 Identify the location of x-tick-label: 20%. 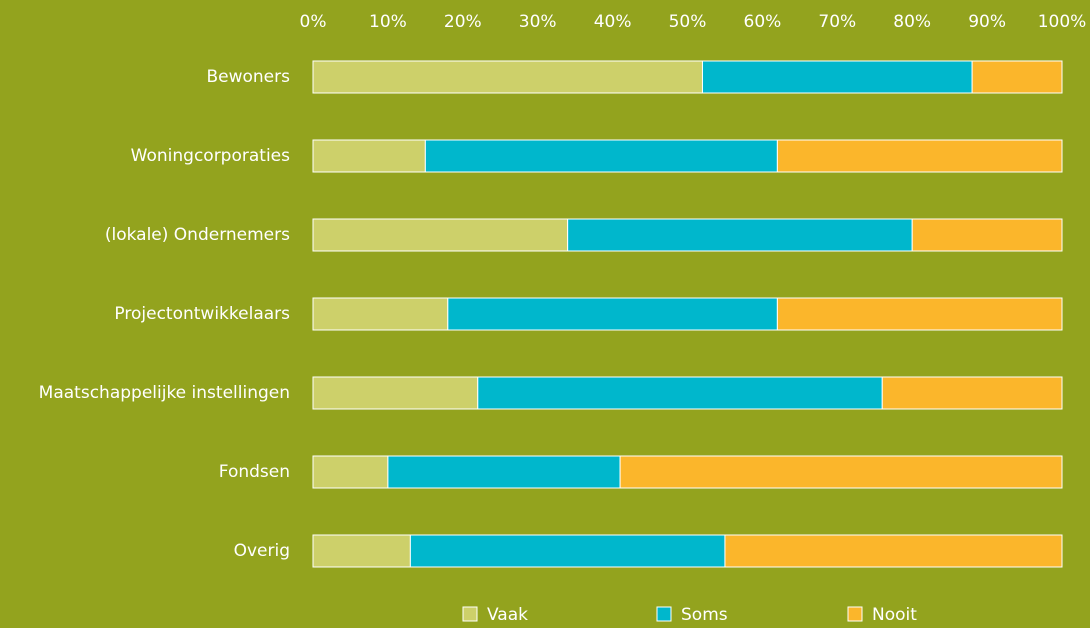
(463, 22).